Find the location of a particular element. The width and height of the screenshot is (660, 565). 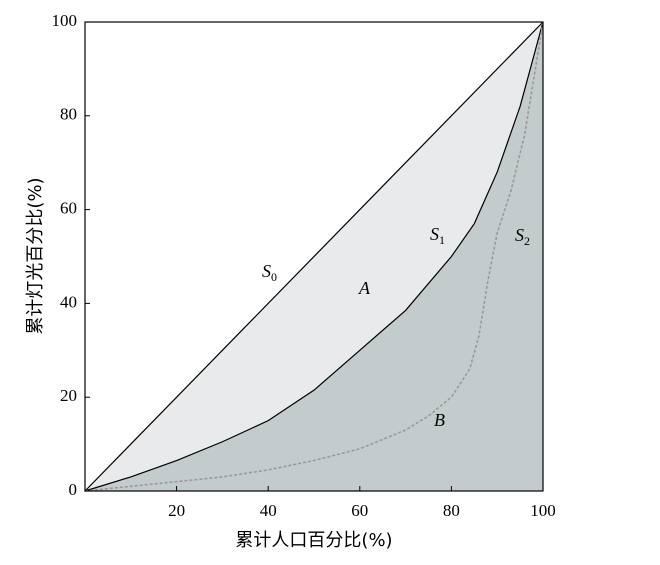

annotation: A is located at coordinates (364, 288).